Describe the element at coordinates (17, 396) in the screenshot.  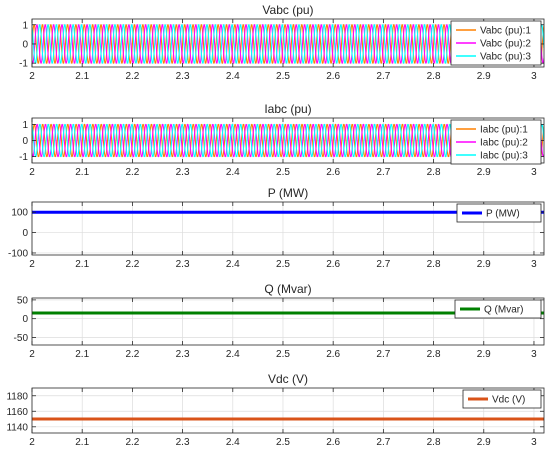
I see `y-tick-label: 1180` at that location.